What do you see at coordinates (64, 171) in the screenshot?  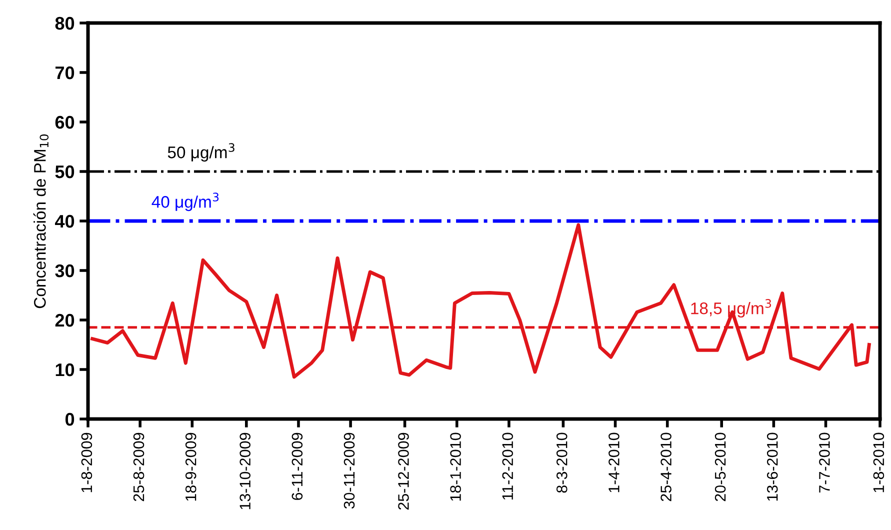 I see `y-tick-label: 50` at bounding box center [64, 171].